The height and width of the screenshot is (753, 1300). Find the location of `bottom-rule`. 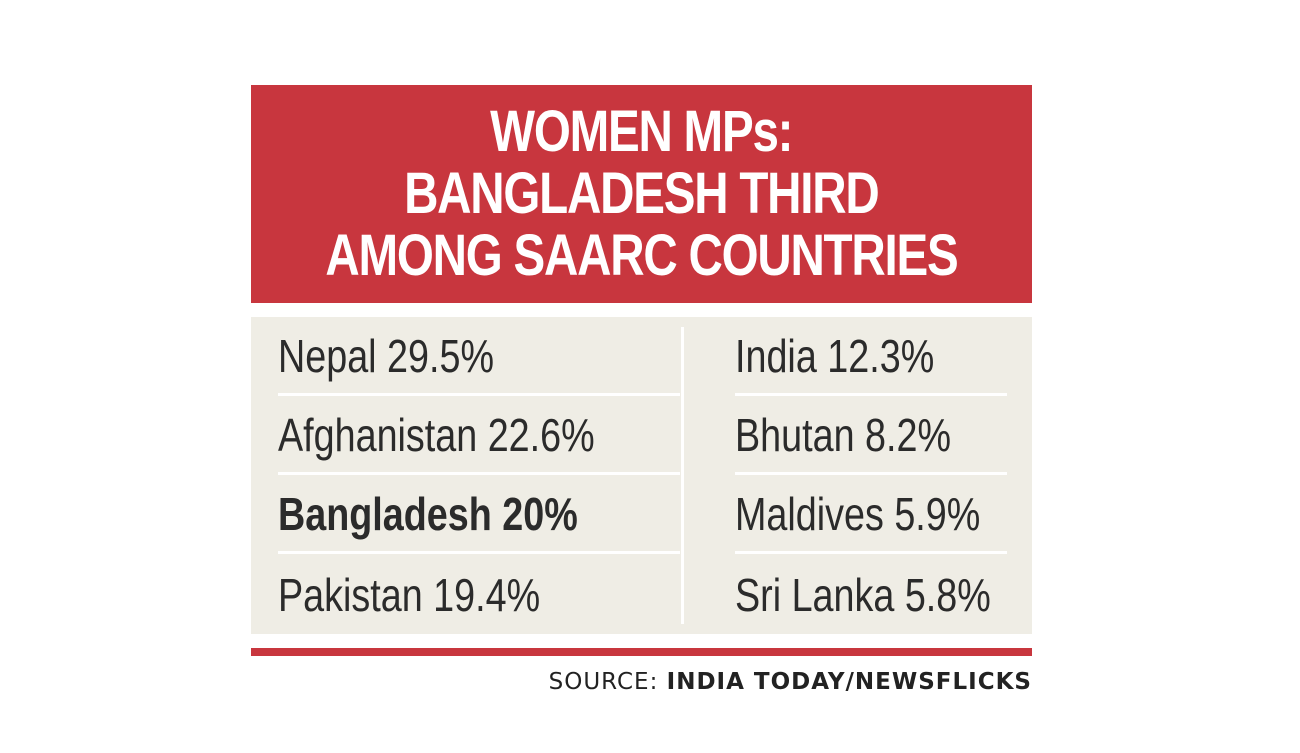

bottom-rule is located at coordinates (641, 652).